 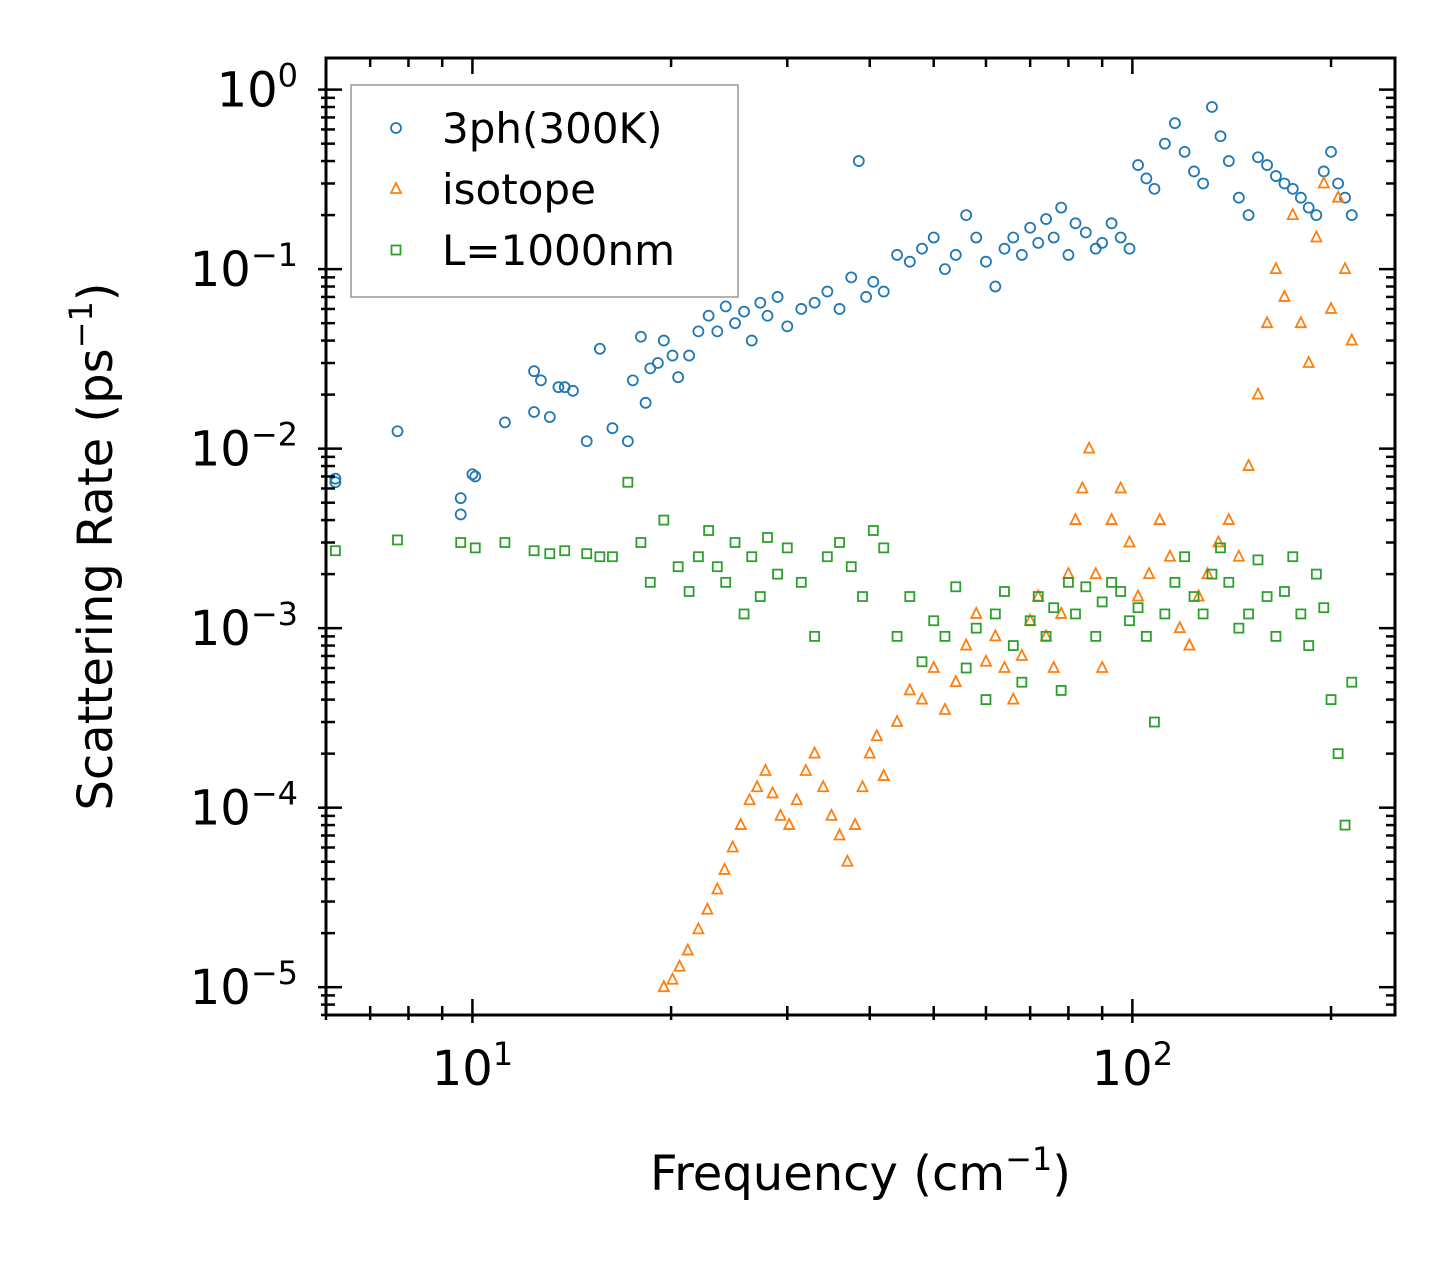 I want to click on tick-label: 10⁻³, so click(x=244, y=626).